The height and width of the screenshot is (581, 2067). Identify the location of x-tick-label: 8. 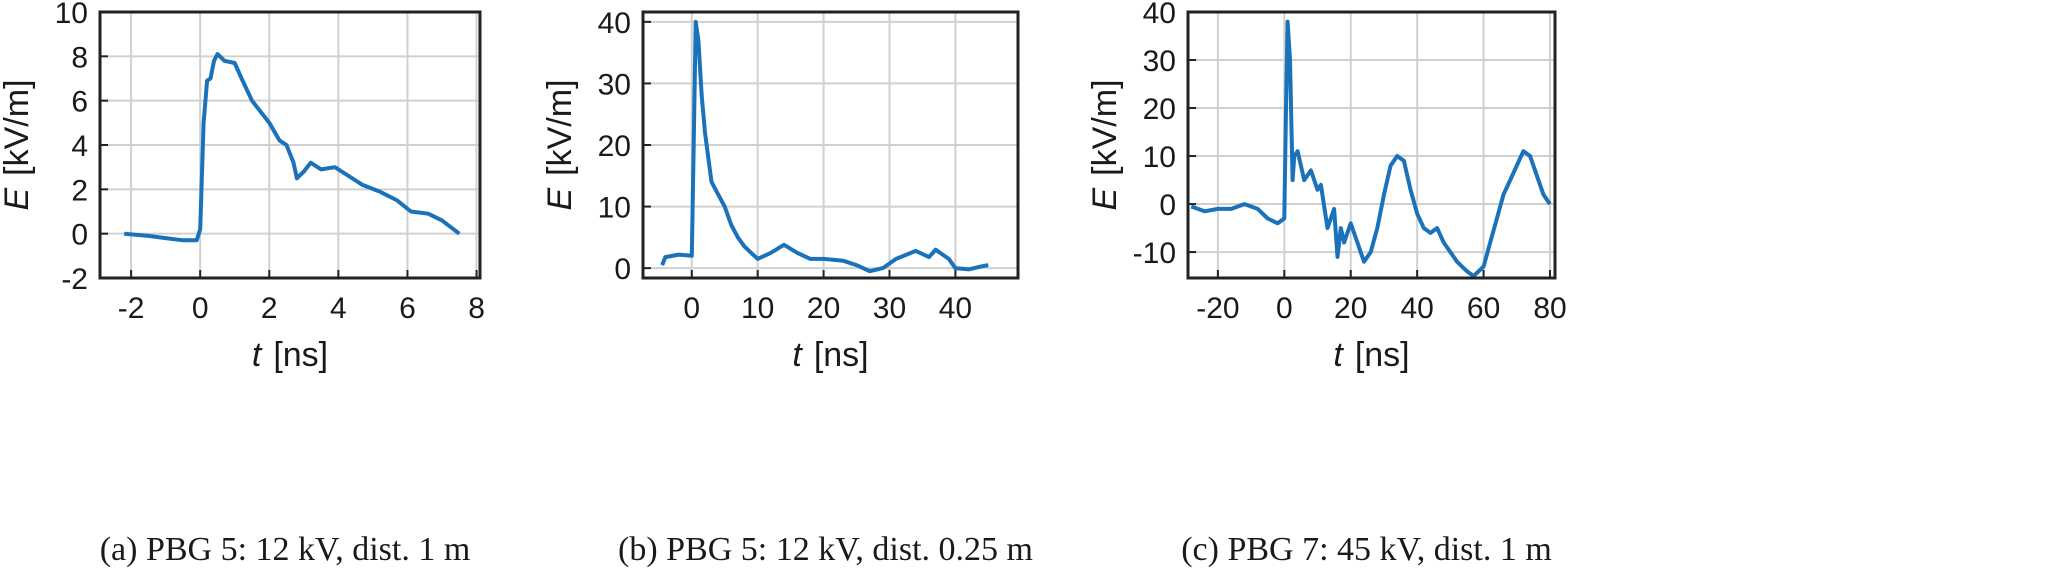
(476, 308).